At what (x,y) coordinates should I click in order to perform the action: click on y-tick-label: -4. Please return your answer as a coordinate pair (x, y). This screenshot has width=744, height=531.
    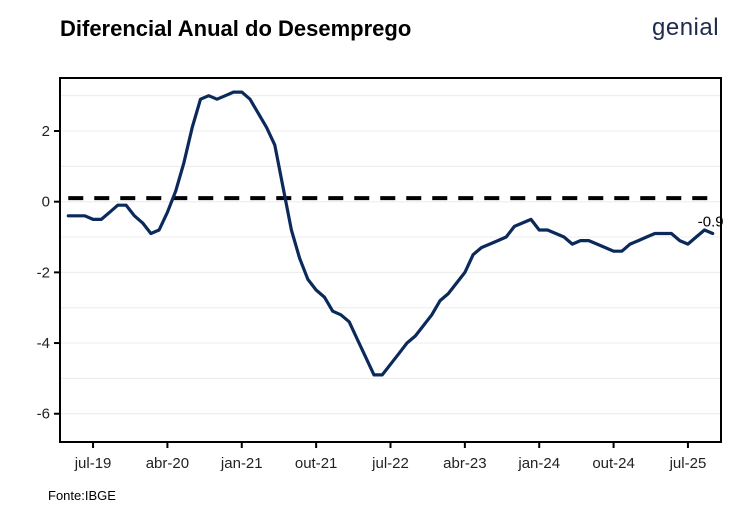
    Looking at the image, I should click on (43, 343).